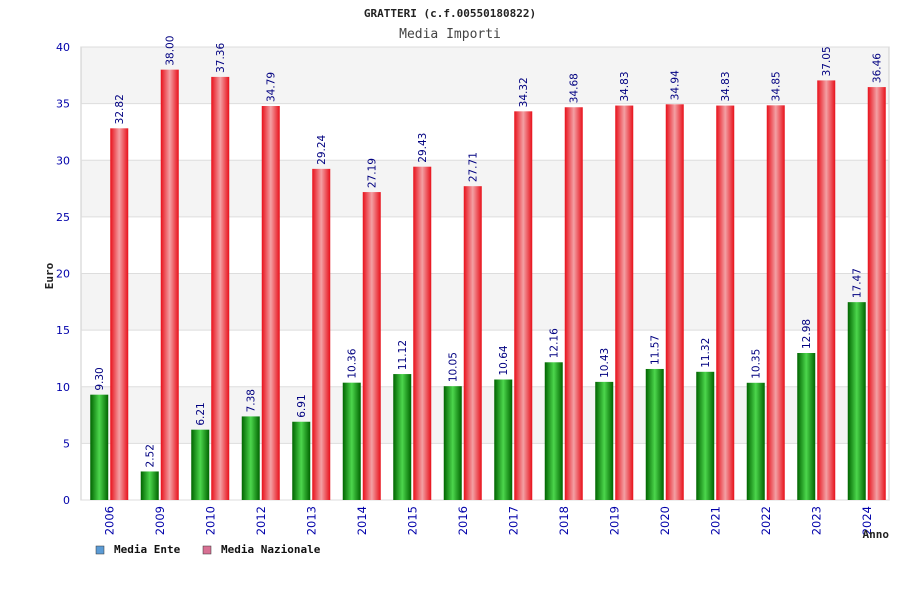 The height and width of the screenshot is (600, 900). What do you see at coordinates (806, 426) in the screenshot?
I see `bar-media-ente-2023` at bounding box center [806, 426].